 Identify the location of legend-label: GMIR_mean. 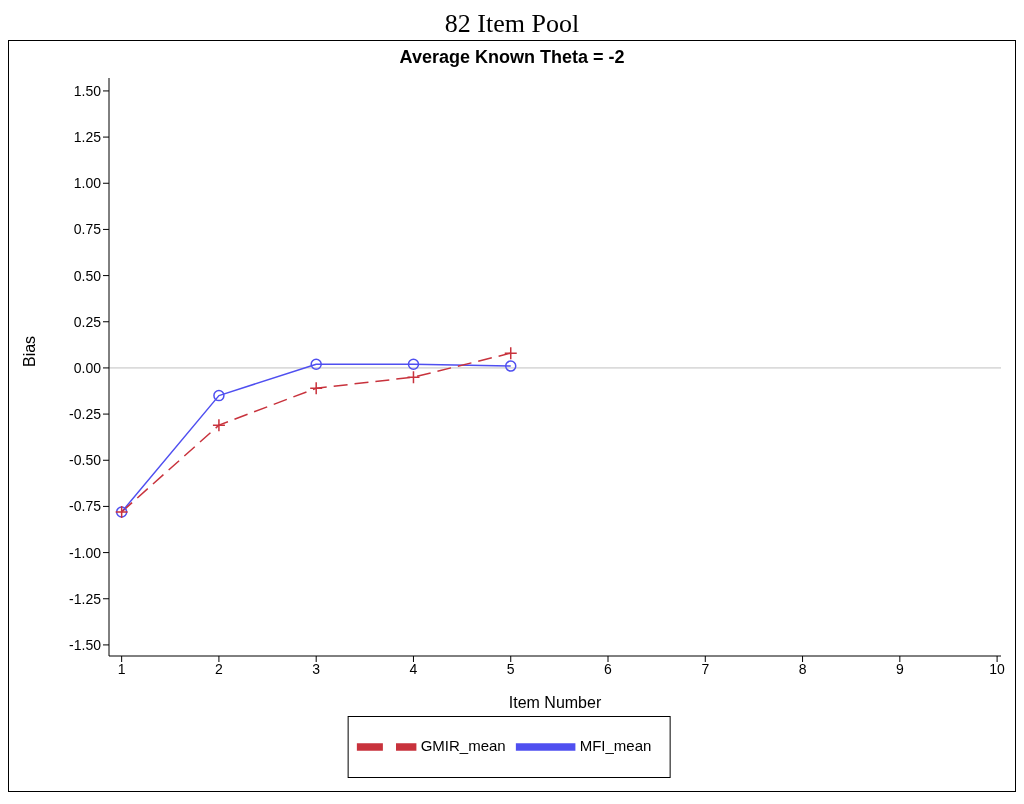
(463, 745).